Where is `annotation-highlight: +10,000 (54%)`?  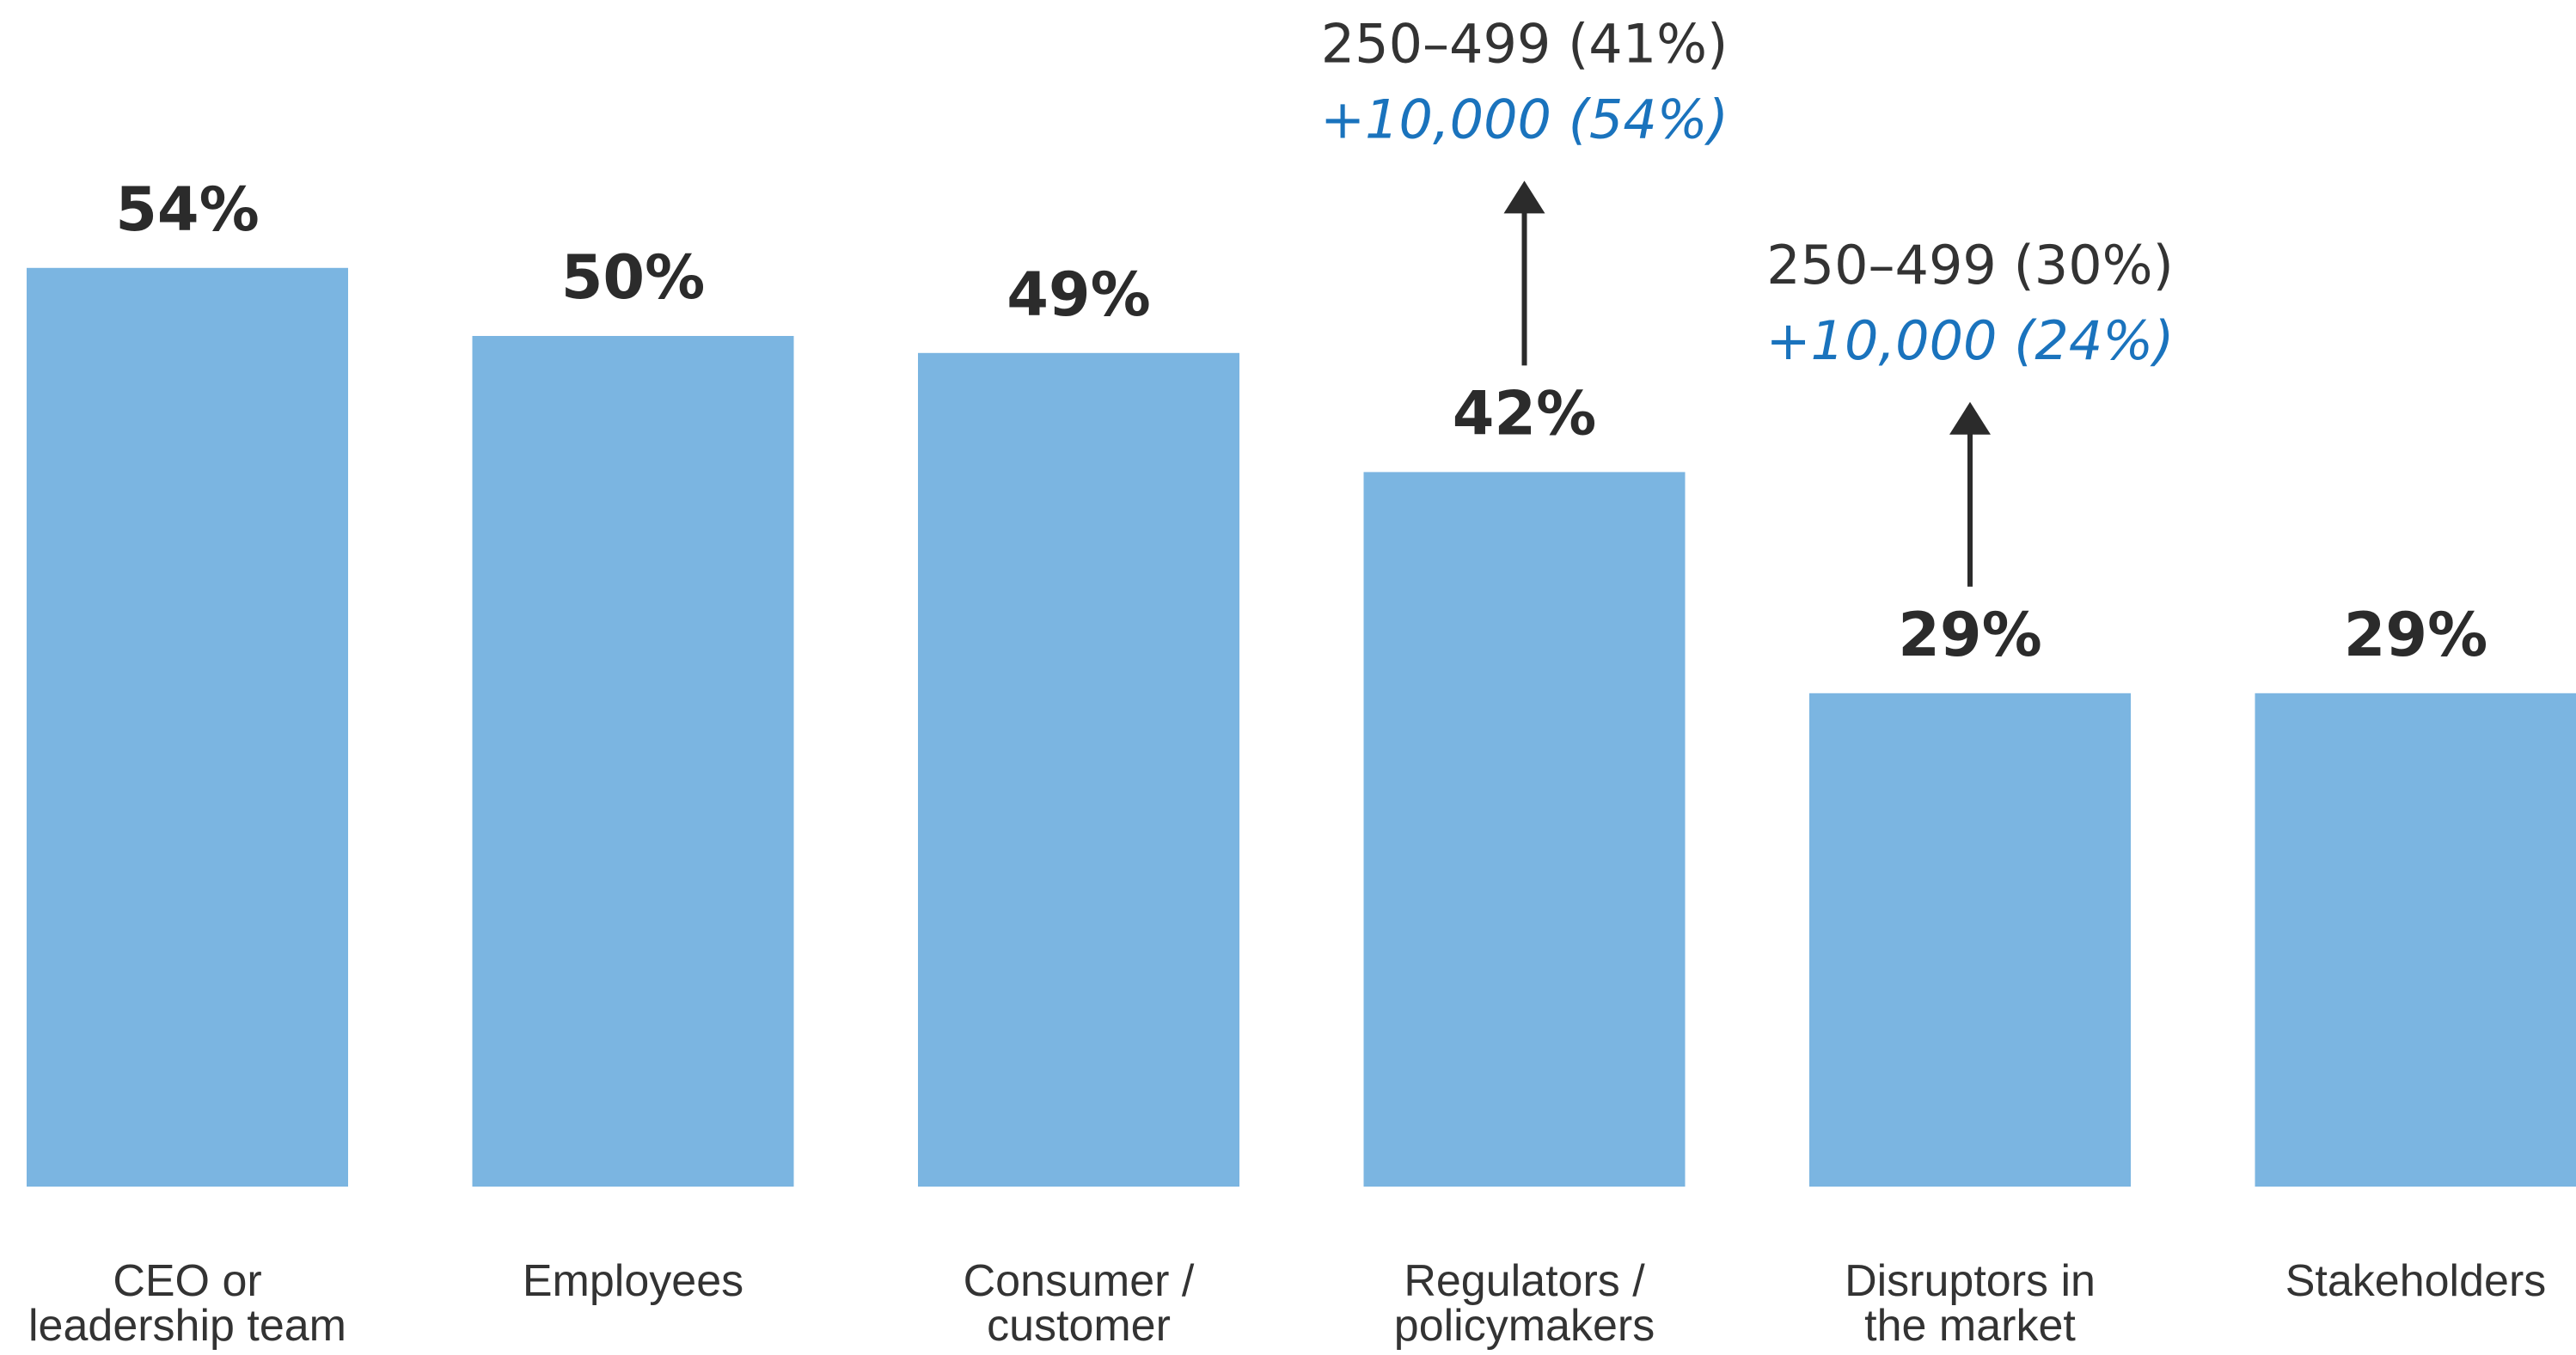 annotation-highlight: +10,000 (54%) is located at coordinates (1524, 119).